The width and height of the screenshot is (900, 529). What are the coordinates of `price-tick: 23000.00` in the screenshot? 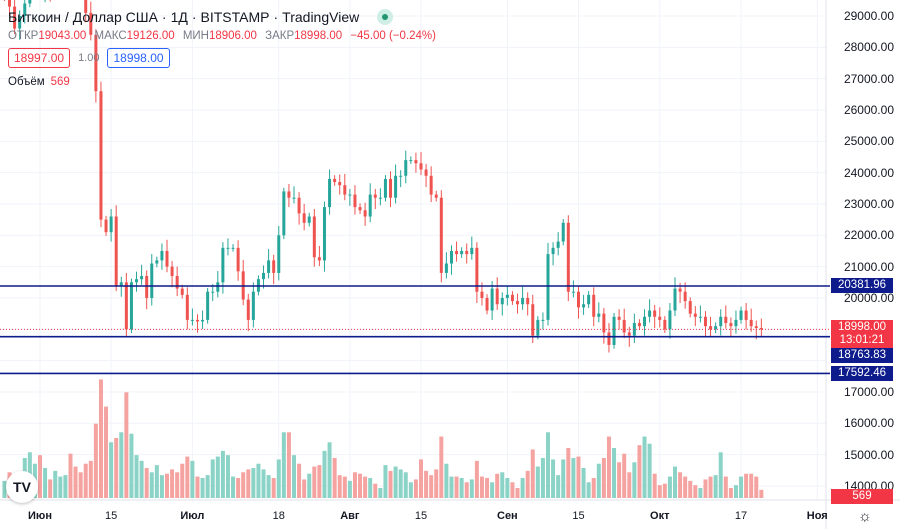 It's located at (868, 203).